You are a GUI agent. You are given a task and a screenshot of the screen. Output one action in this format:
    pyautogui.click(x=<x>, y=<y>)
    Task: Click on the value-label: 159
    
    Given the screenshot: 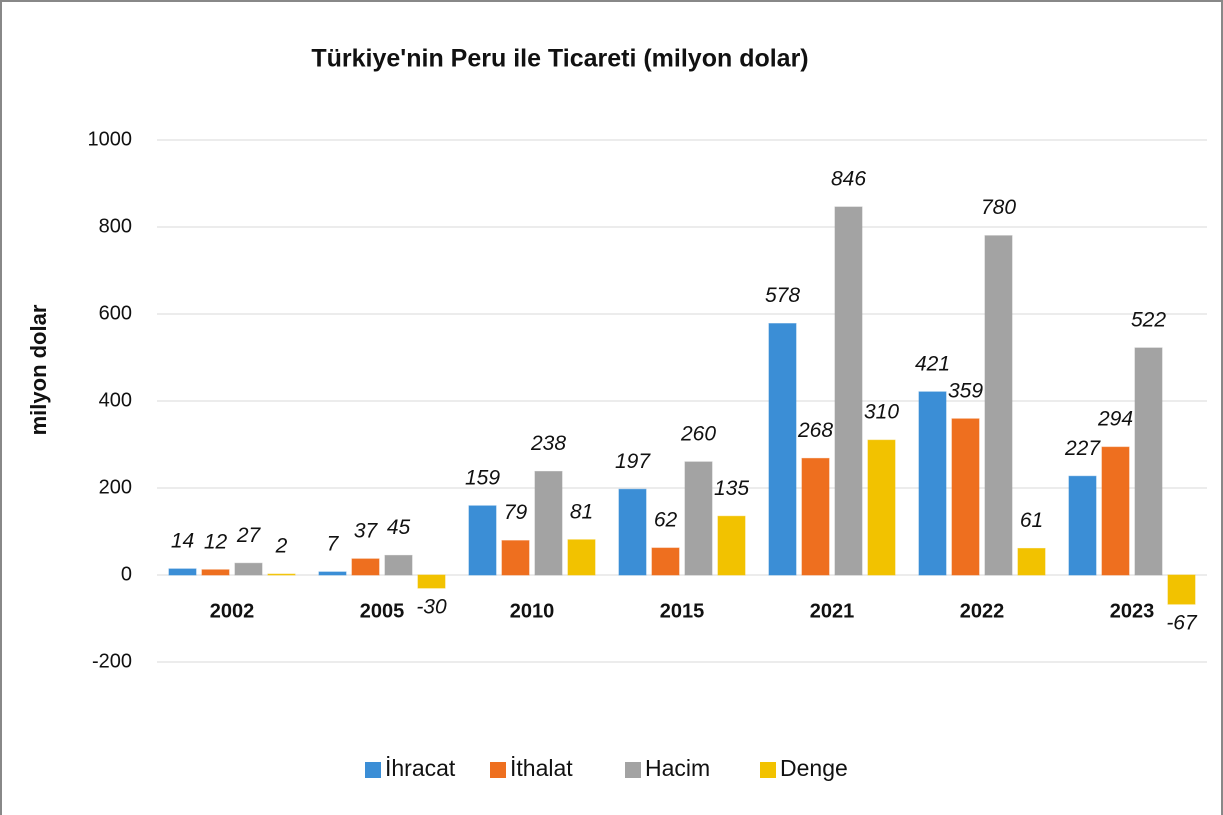 What is the action you would take?
    pyautogui.click(x=482, y=477)
    